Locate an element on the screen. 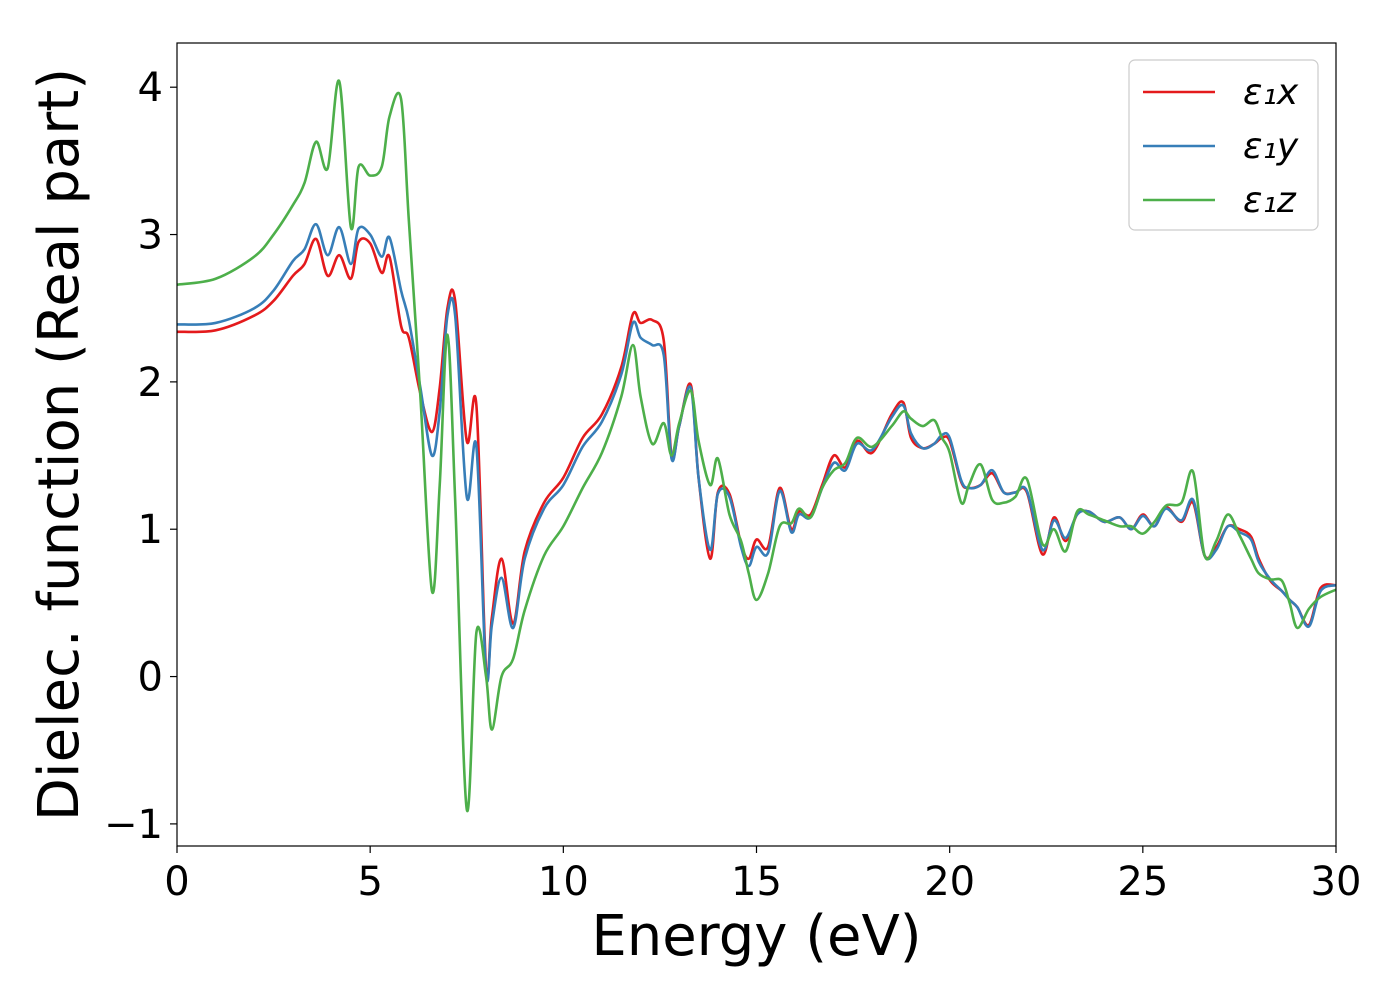 The width and height of the screenshot is (1400, 1000). x-tick-label: 0 is located at coordinates (176, 882).